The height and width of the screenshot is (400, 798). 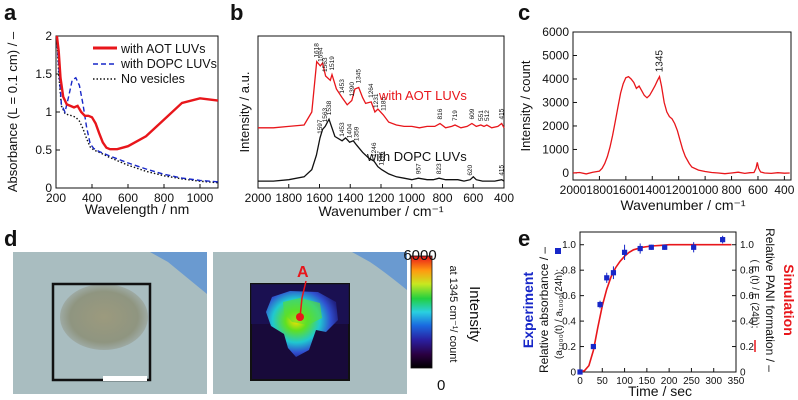 I want to click on c-xtick-label: 1000, so click(x=705, y=190).